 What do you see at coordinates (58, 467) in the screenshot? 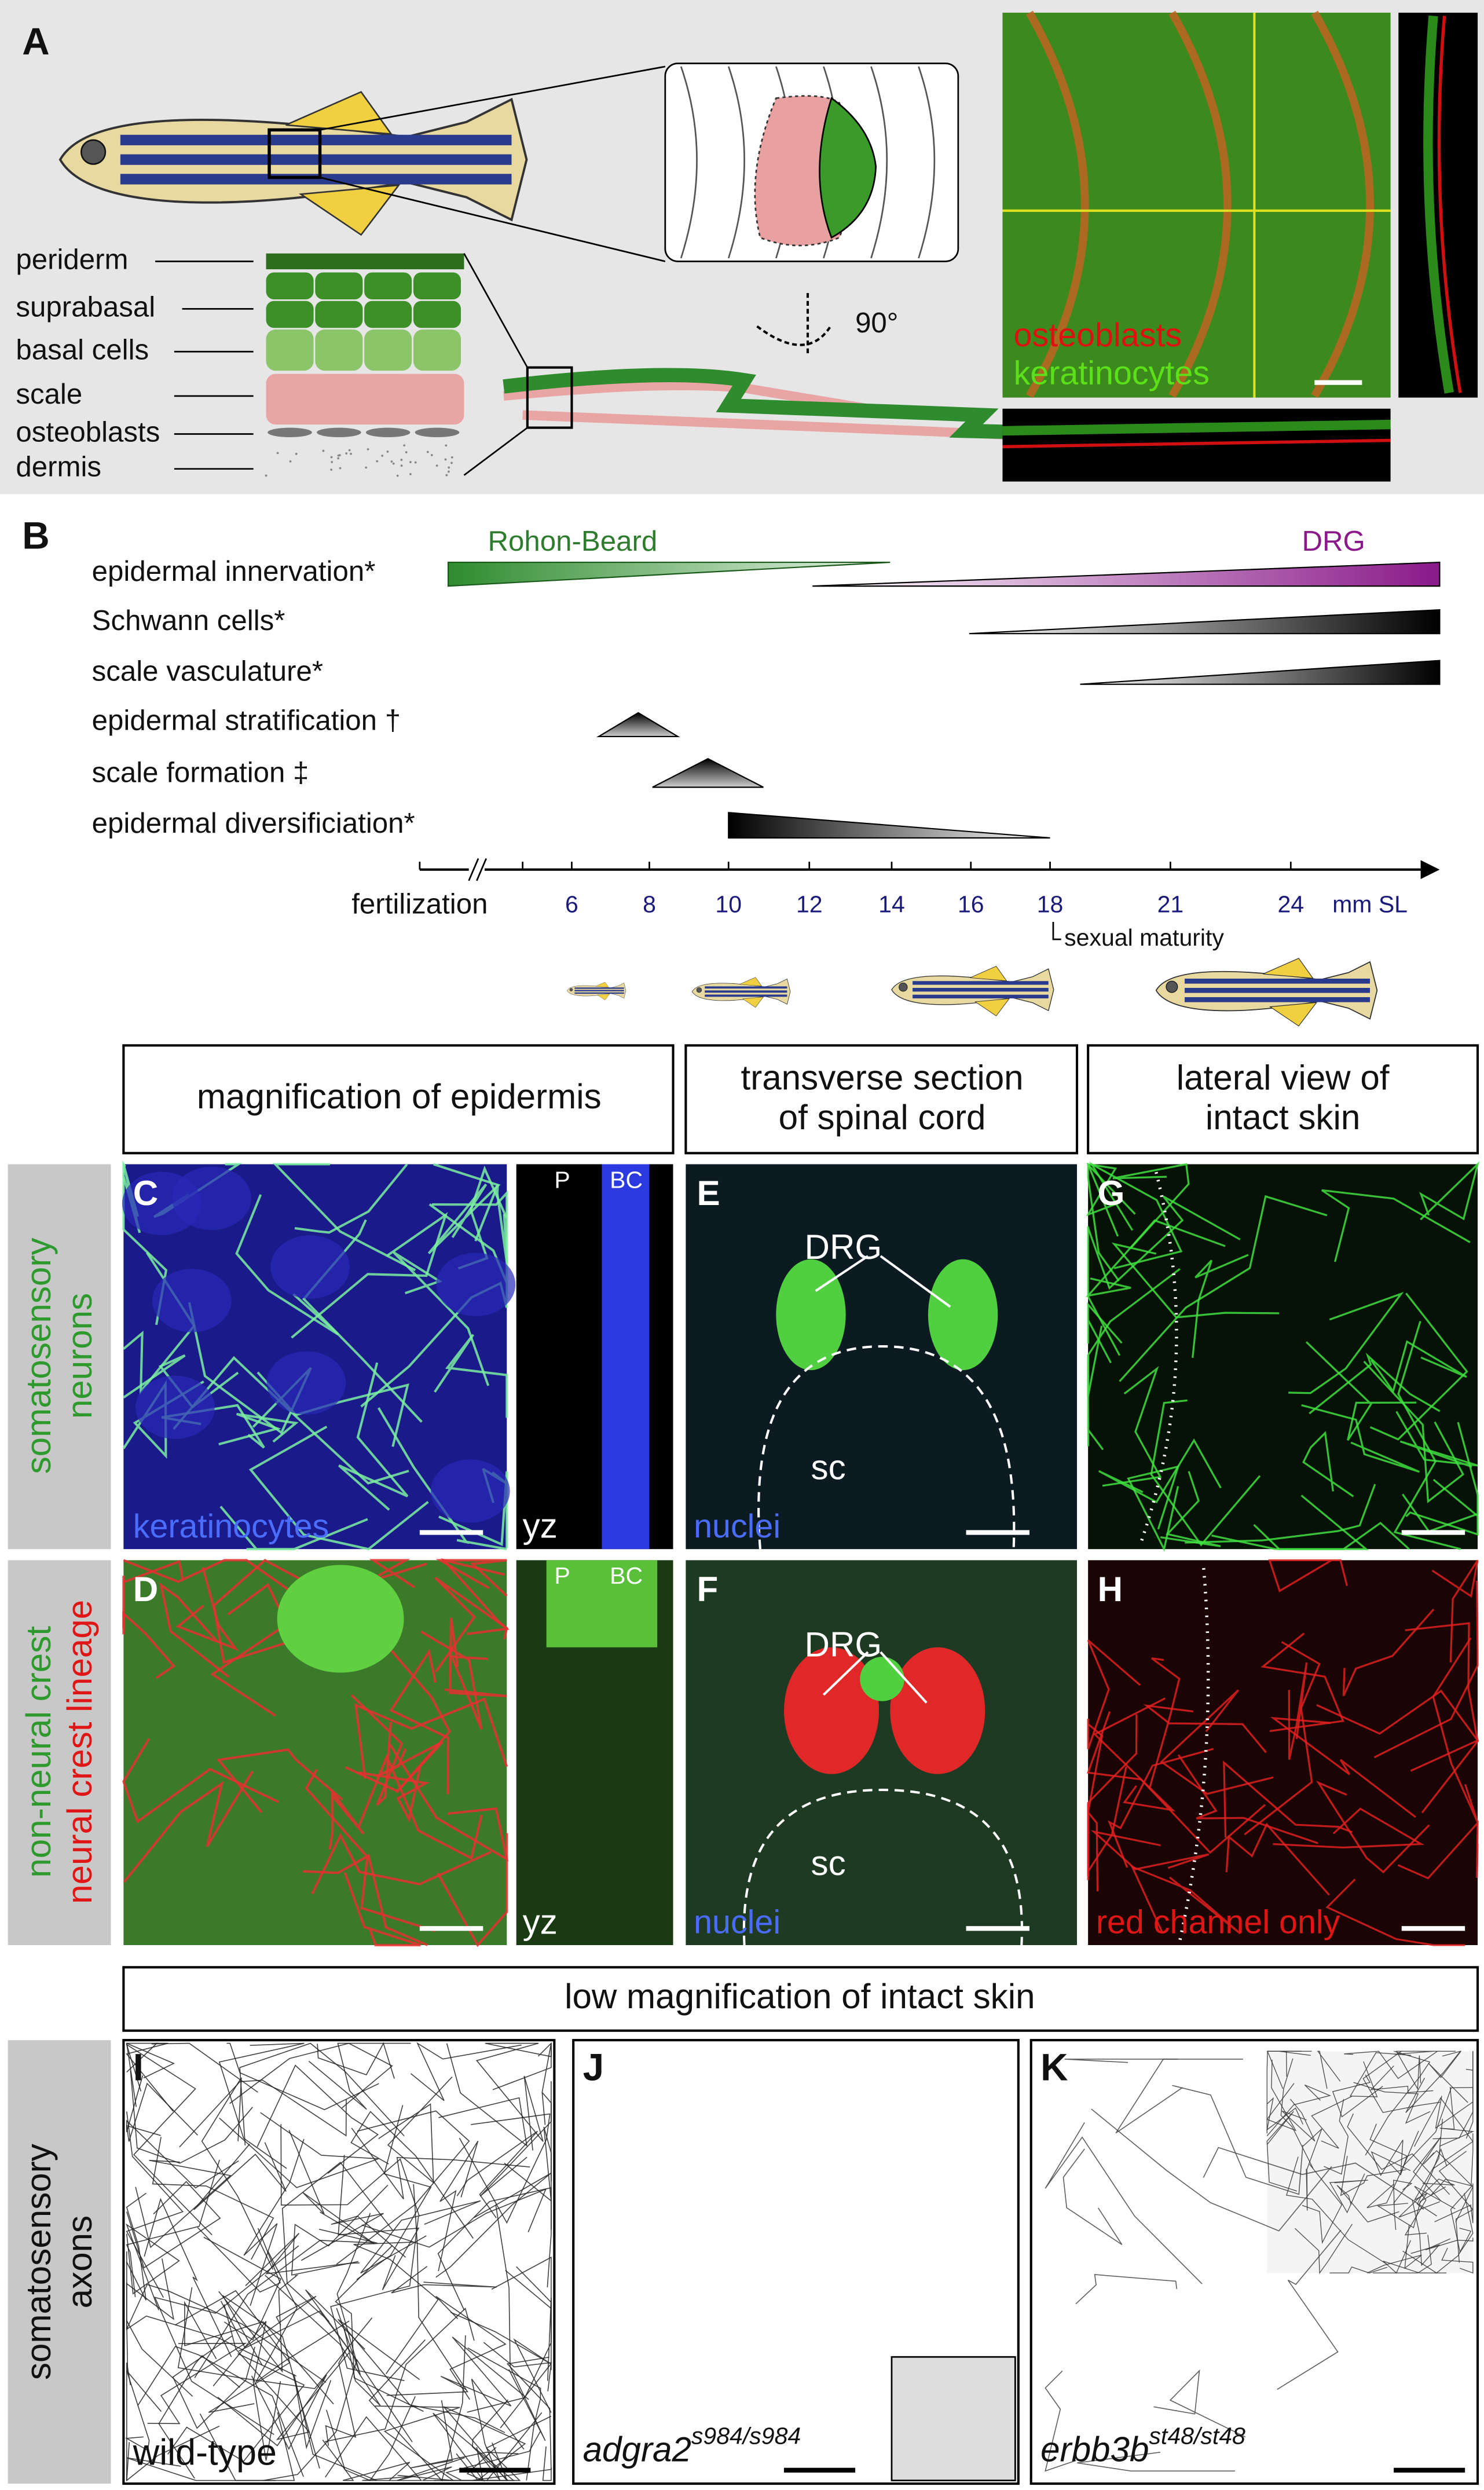
I see `layer-label: dermis` at bounding box center [58, 467].